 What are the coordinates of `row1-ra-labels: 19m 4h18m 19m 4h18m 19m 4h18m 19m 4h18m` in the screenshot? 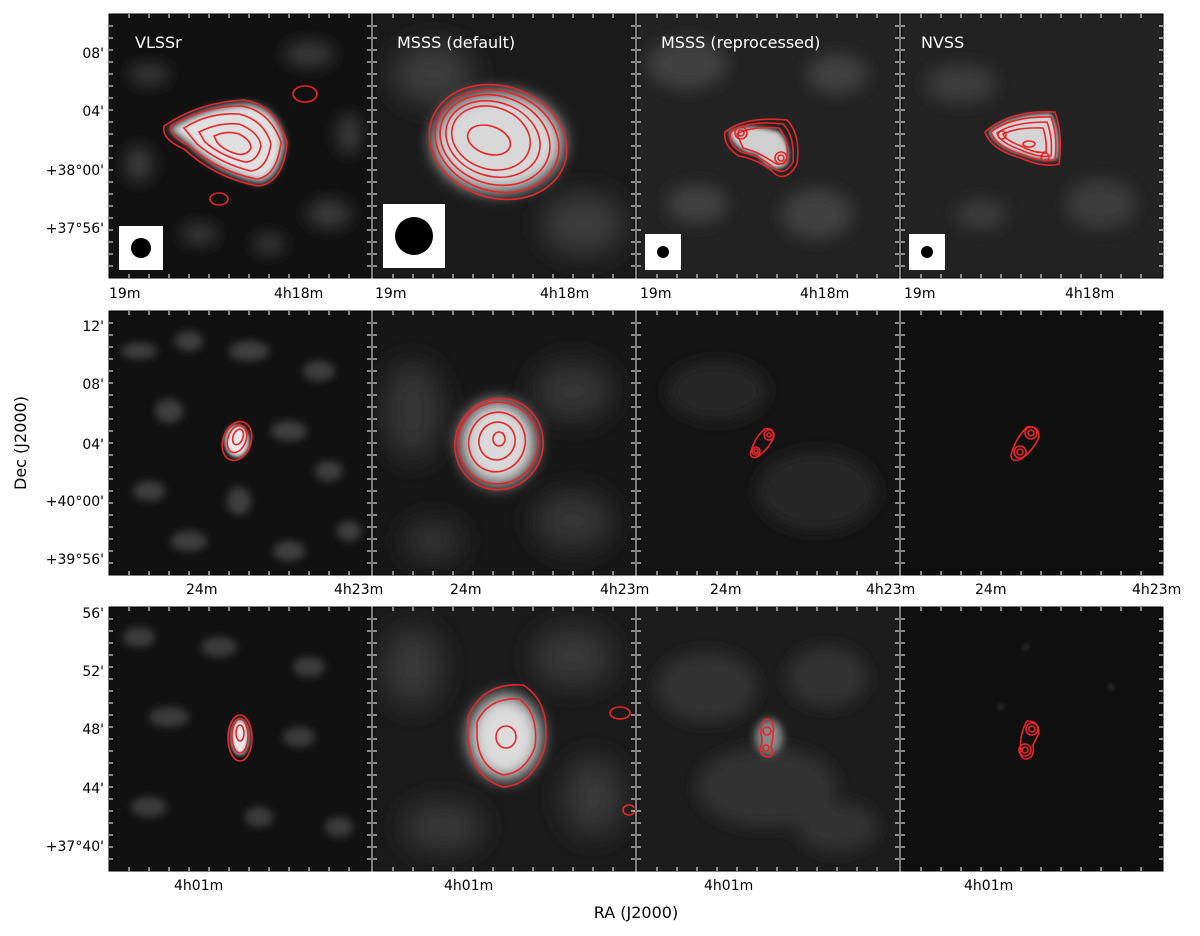 It's located at (611, 294).